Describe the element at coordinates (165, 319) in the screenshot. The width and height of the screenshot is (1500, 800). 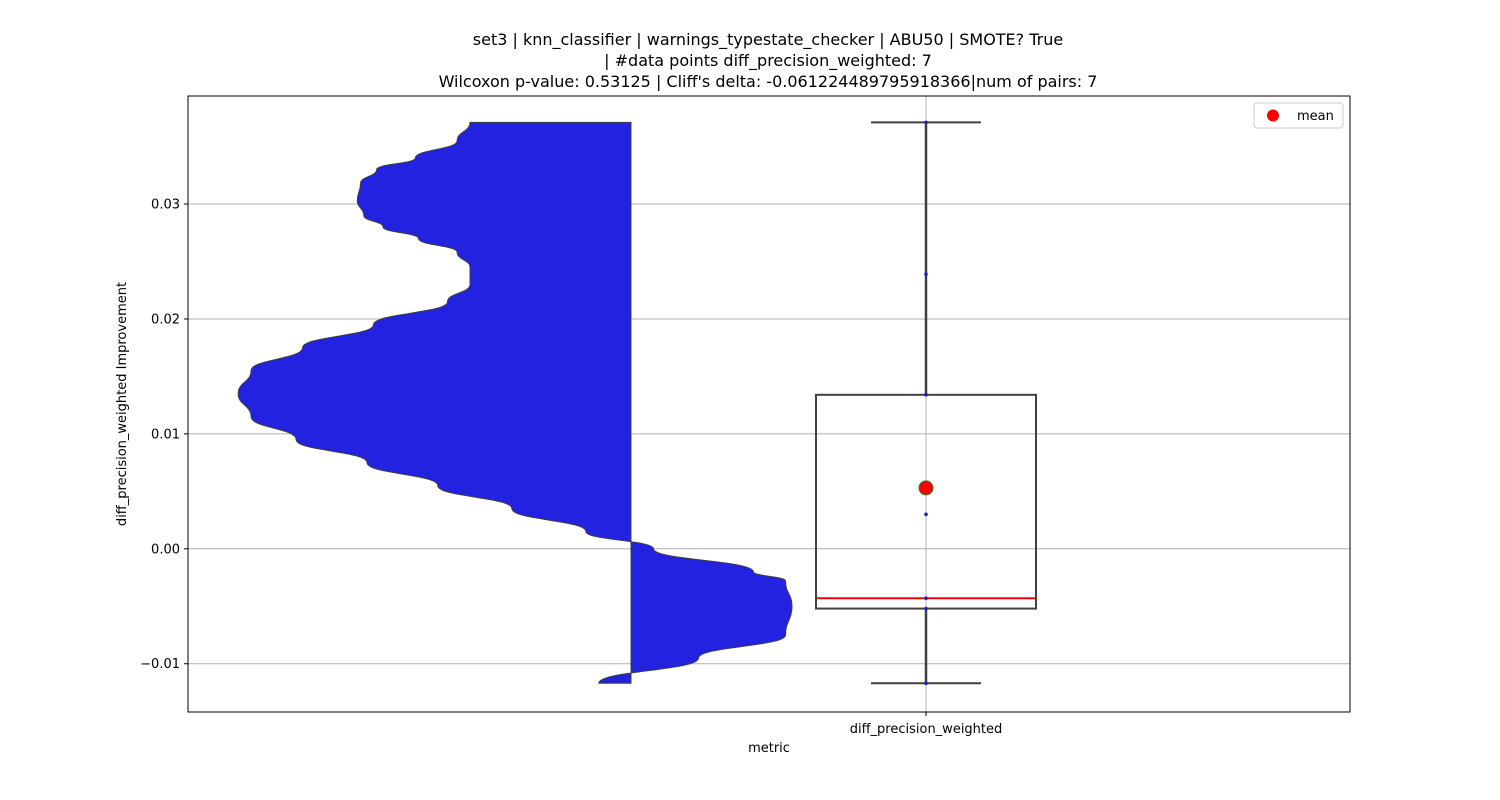
I see `y-tick-label: 0.02` at that location.